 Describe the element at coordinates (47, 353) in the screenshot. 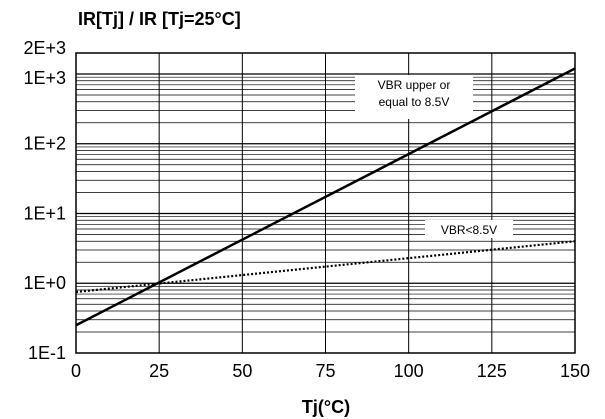

I see `y-tick-label: 1E-1` at that location.